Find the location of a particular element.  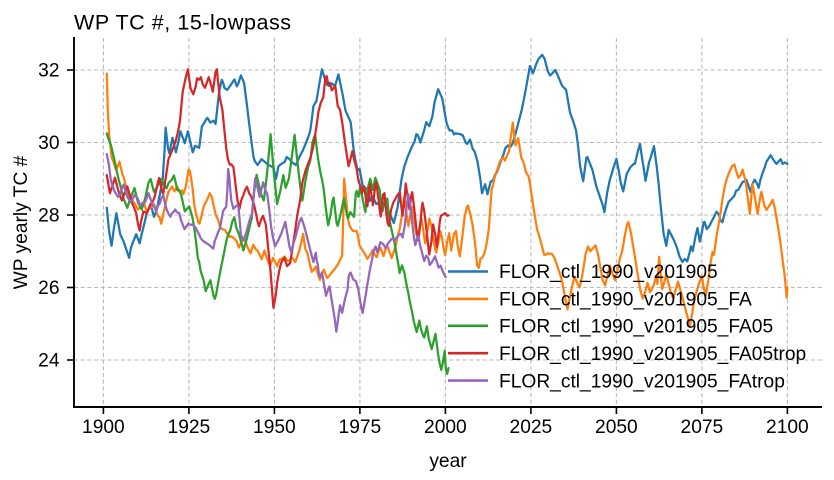

svg-text: 1925 is located at coordinates (189, 427).